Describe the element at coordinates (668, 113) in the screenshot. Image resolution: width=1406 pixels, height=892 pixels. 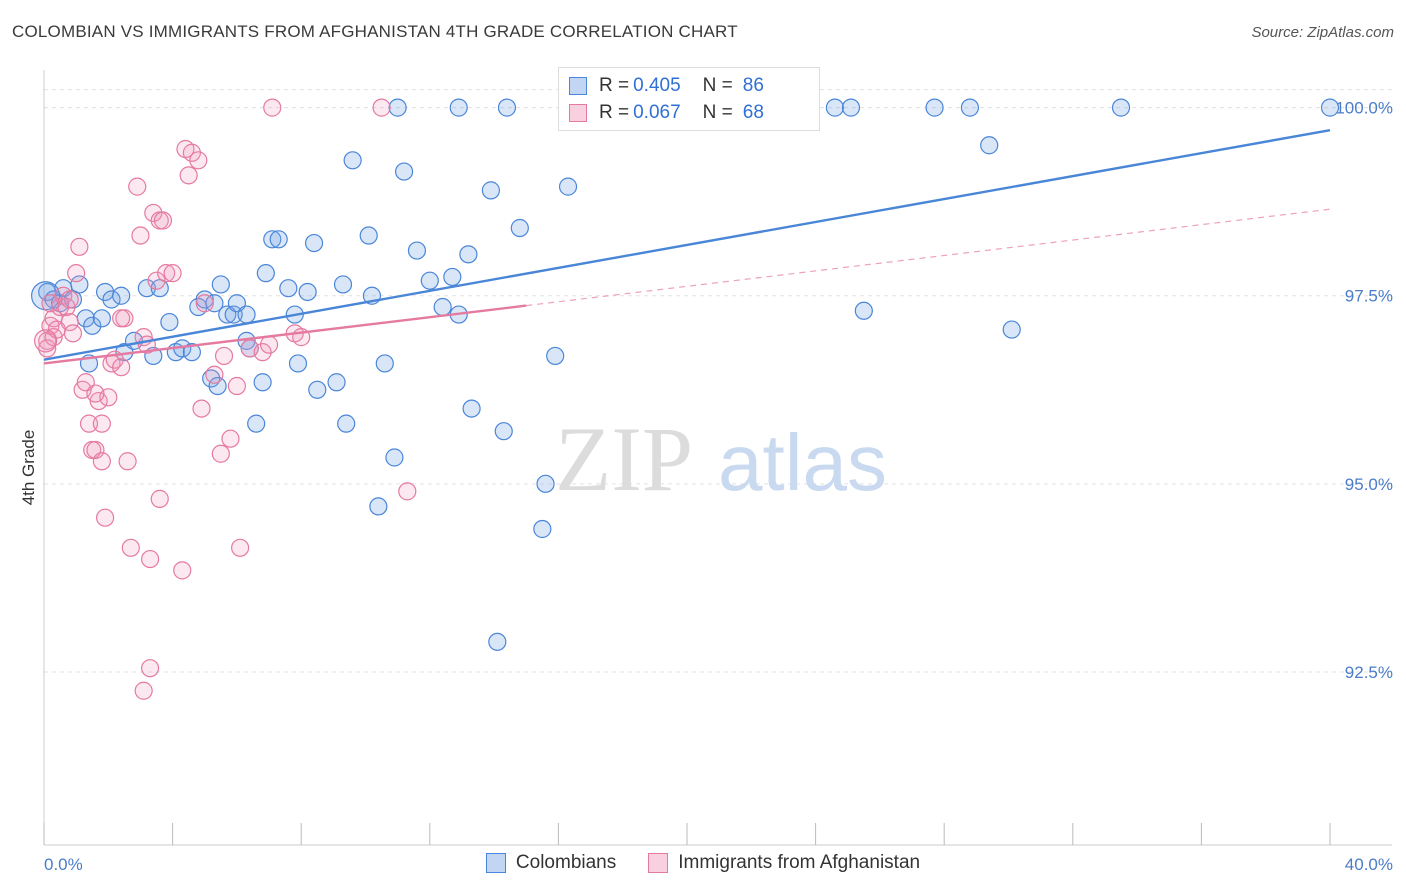
I see `legend-row-afghanistan: R = 0.067 N = 68` at that location.